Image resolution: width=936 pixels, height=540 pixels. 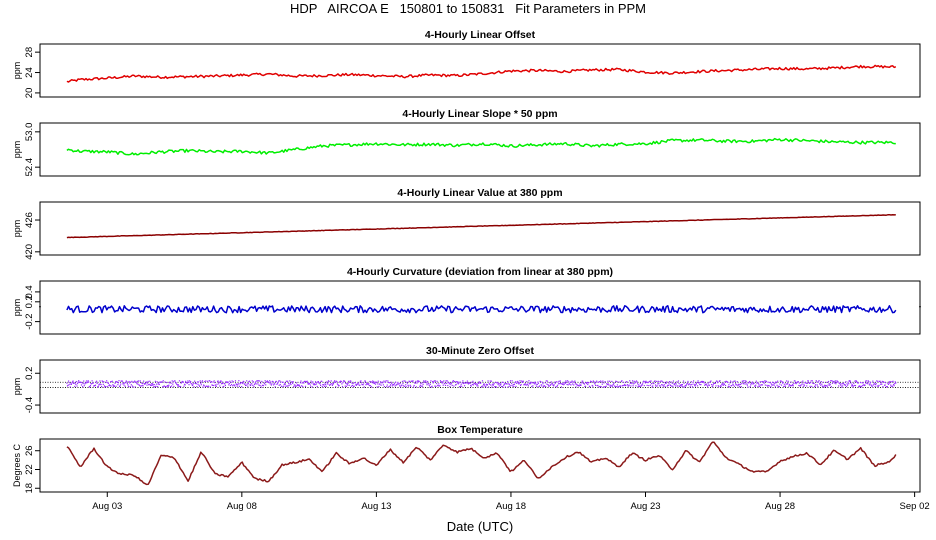 I want to click on panel-6-ylabel: Degrees C, so click(x=17, y=465).